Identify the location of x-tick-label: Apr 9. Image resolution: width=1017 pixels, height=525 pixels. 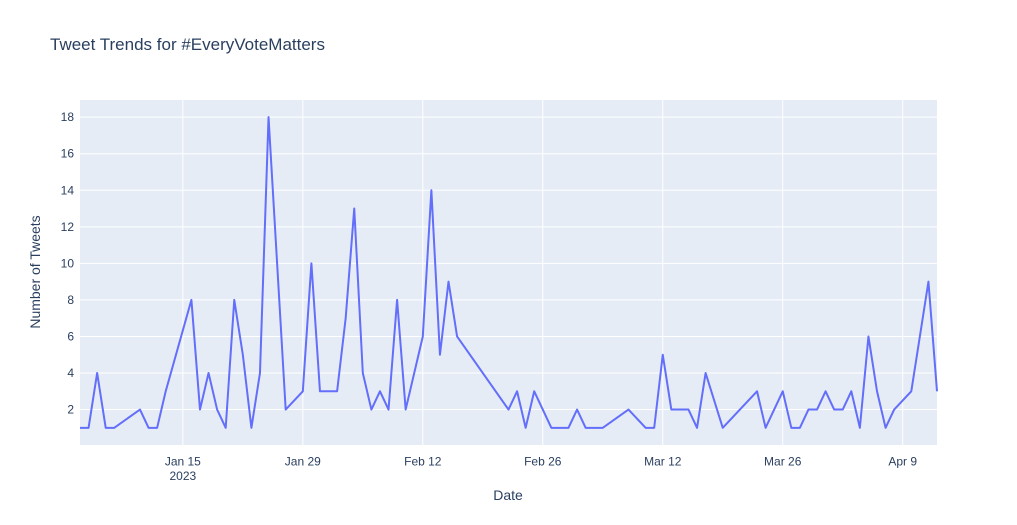
(902, 462).